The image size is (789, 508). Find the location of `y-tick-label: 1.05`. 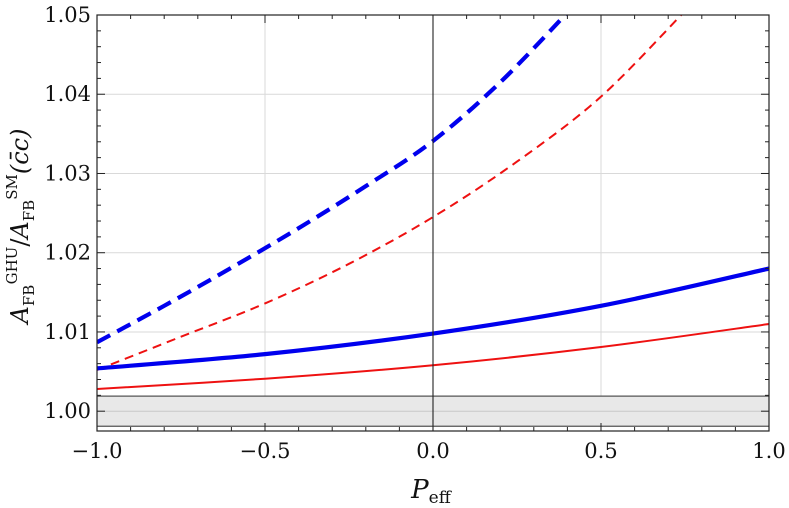

y-tick-label: 1.05 is located at coordinates (67, 15).